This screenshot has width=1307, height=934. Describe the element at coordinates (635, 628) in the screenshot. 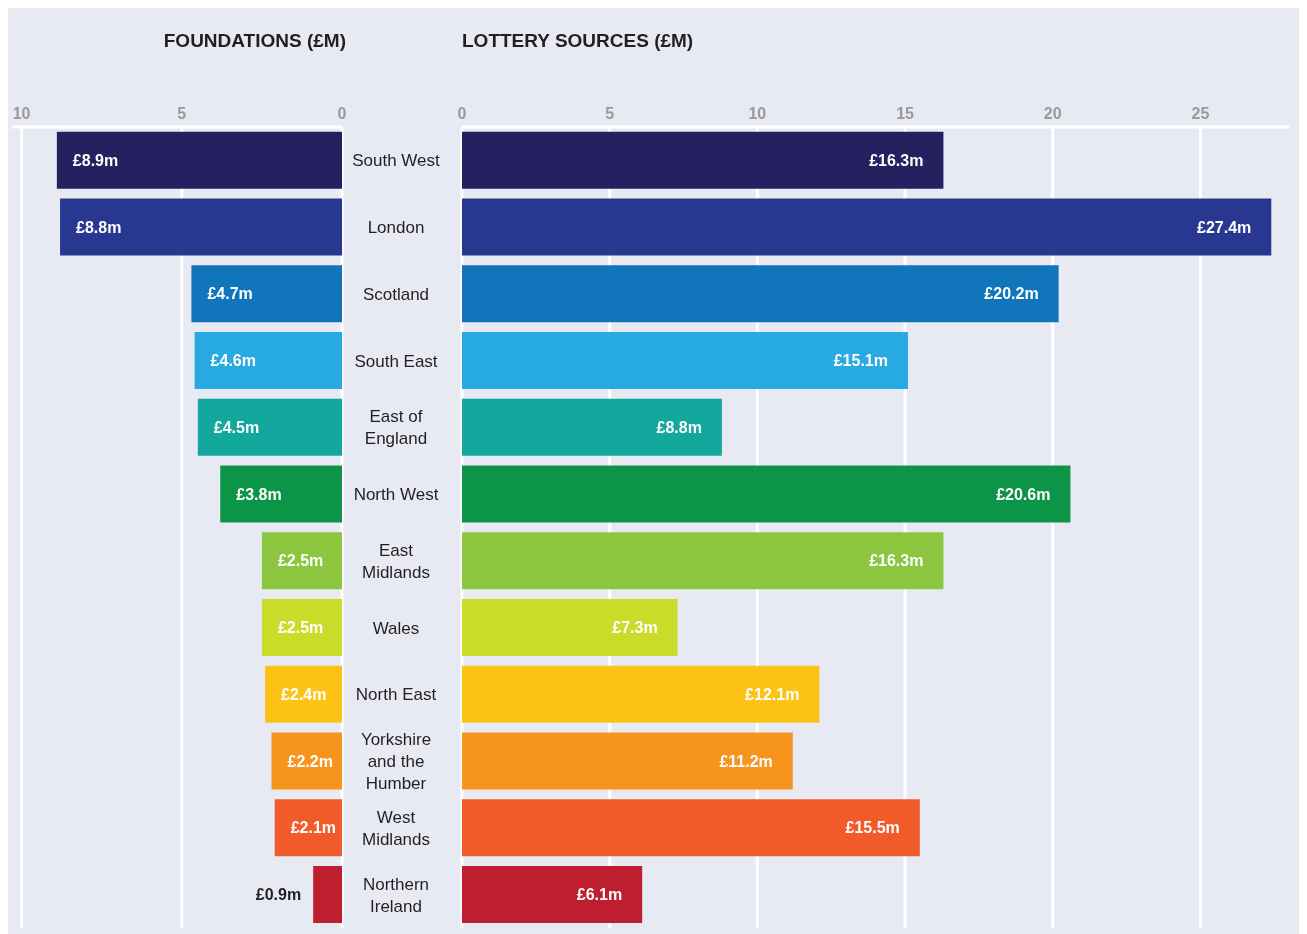

I see `data-label: £7.3m` at that location.